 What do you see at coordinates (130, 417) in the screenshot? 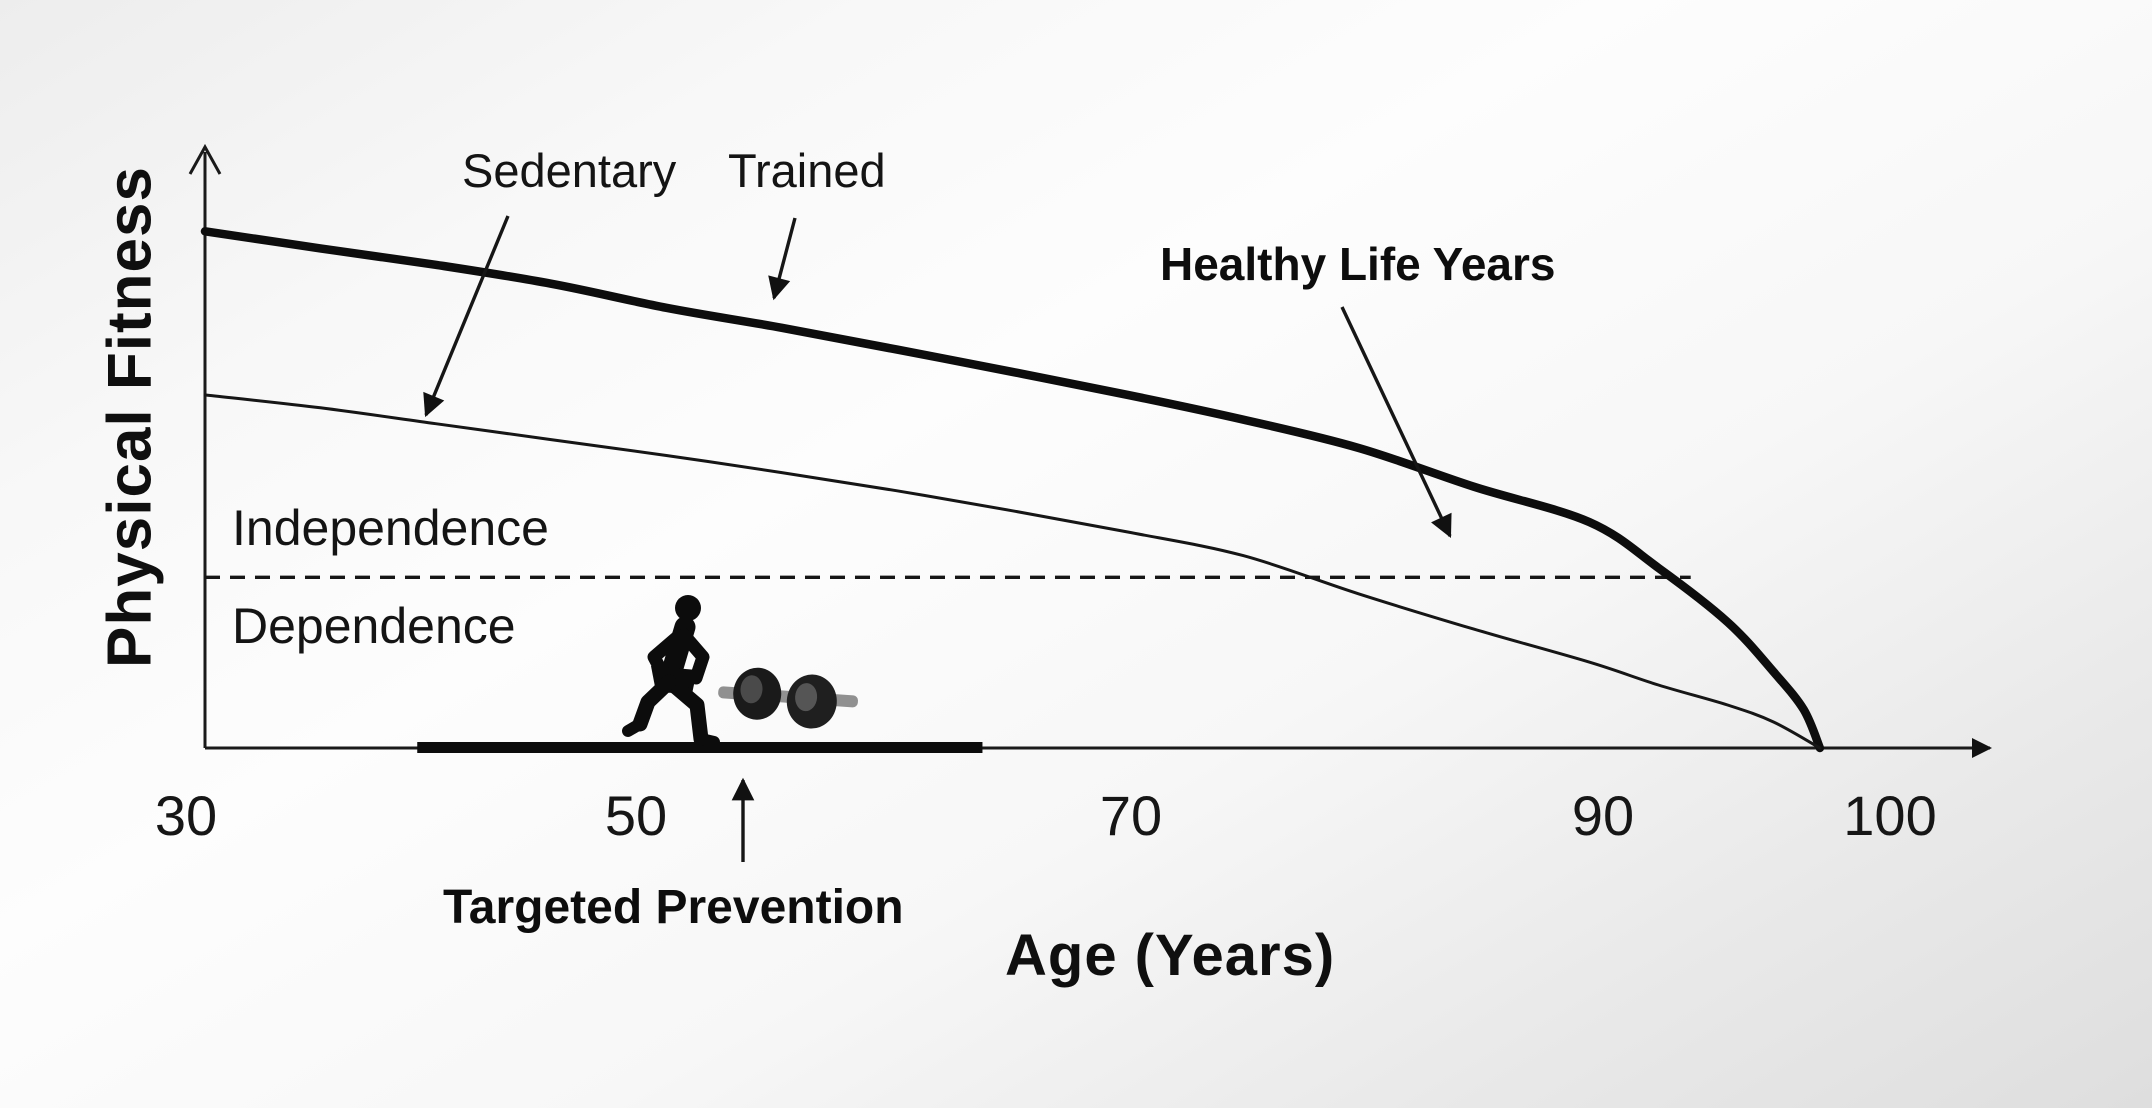
I see `y-axis-title: Physical Fitness` at bounding box center [130, 417].